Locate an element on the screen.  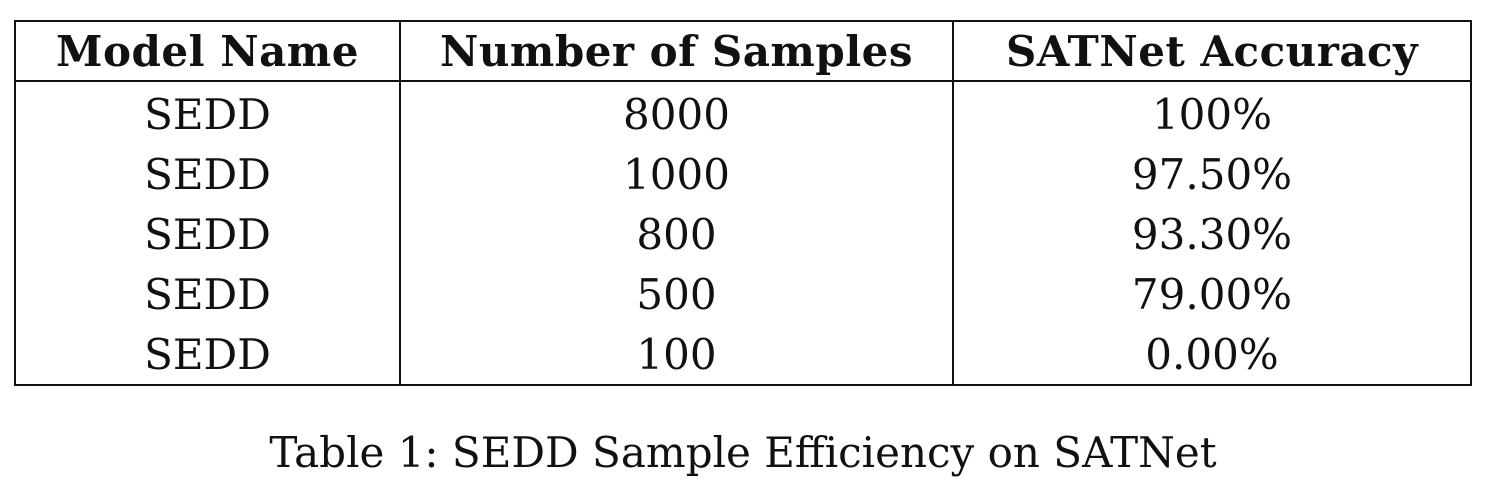
table-row: SEDD 500 79.00% is located at coordinates (743, 294).